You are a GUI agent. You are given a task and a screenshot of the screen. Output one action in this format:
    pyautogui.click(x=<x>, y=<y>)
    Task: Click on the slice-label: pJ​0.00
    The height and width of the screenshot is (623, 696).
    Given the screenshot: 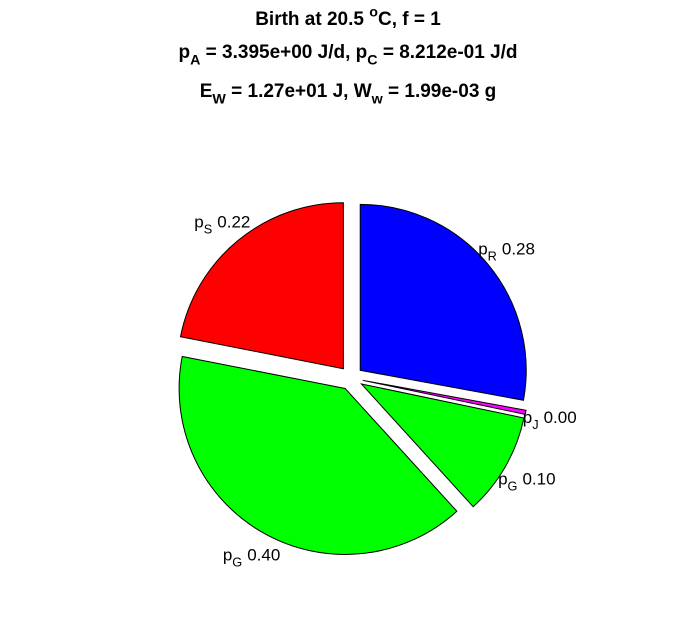 What is the action you would take?
    pyautogui.click(x=550, y=420)
    